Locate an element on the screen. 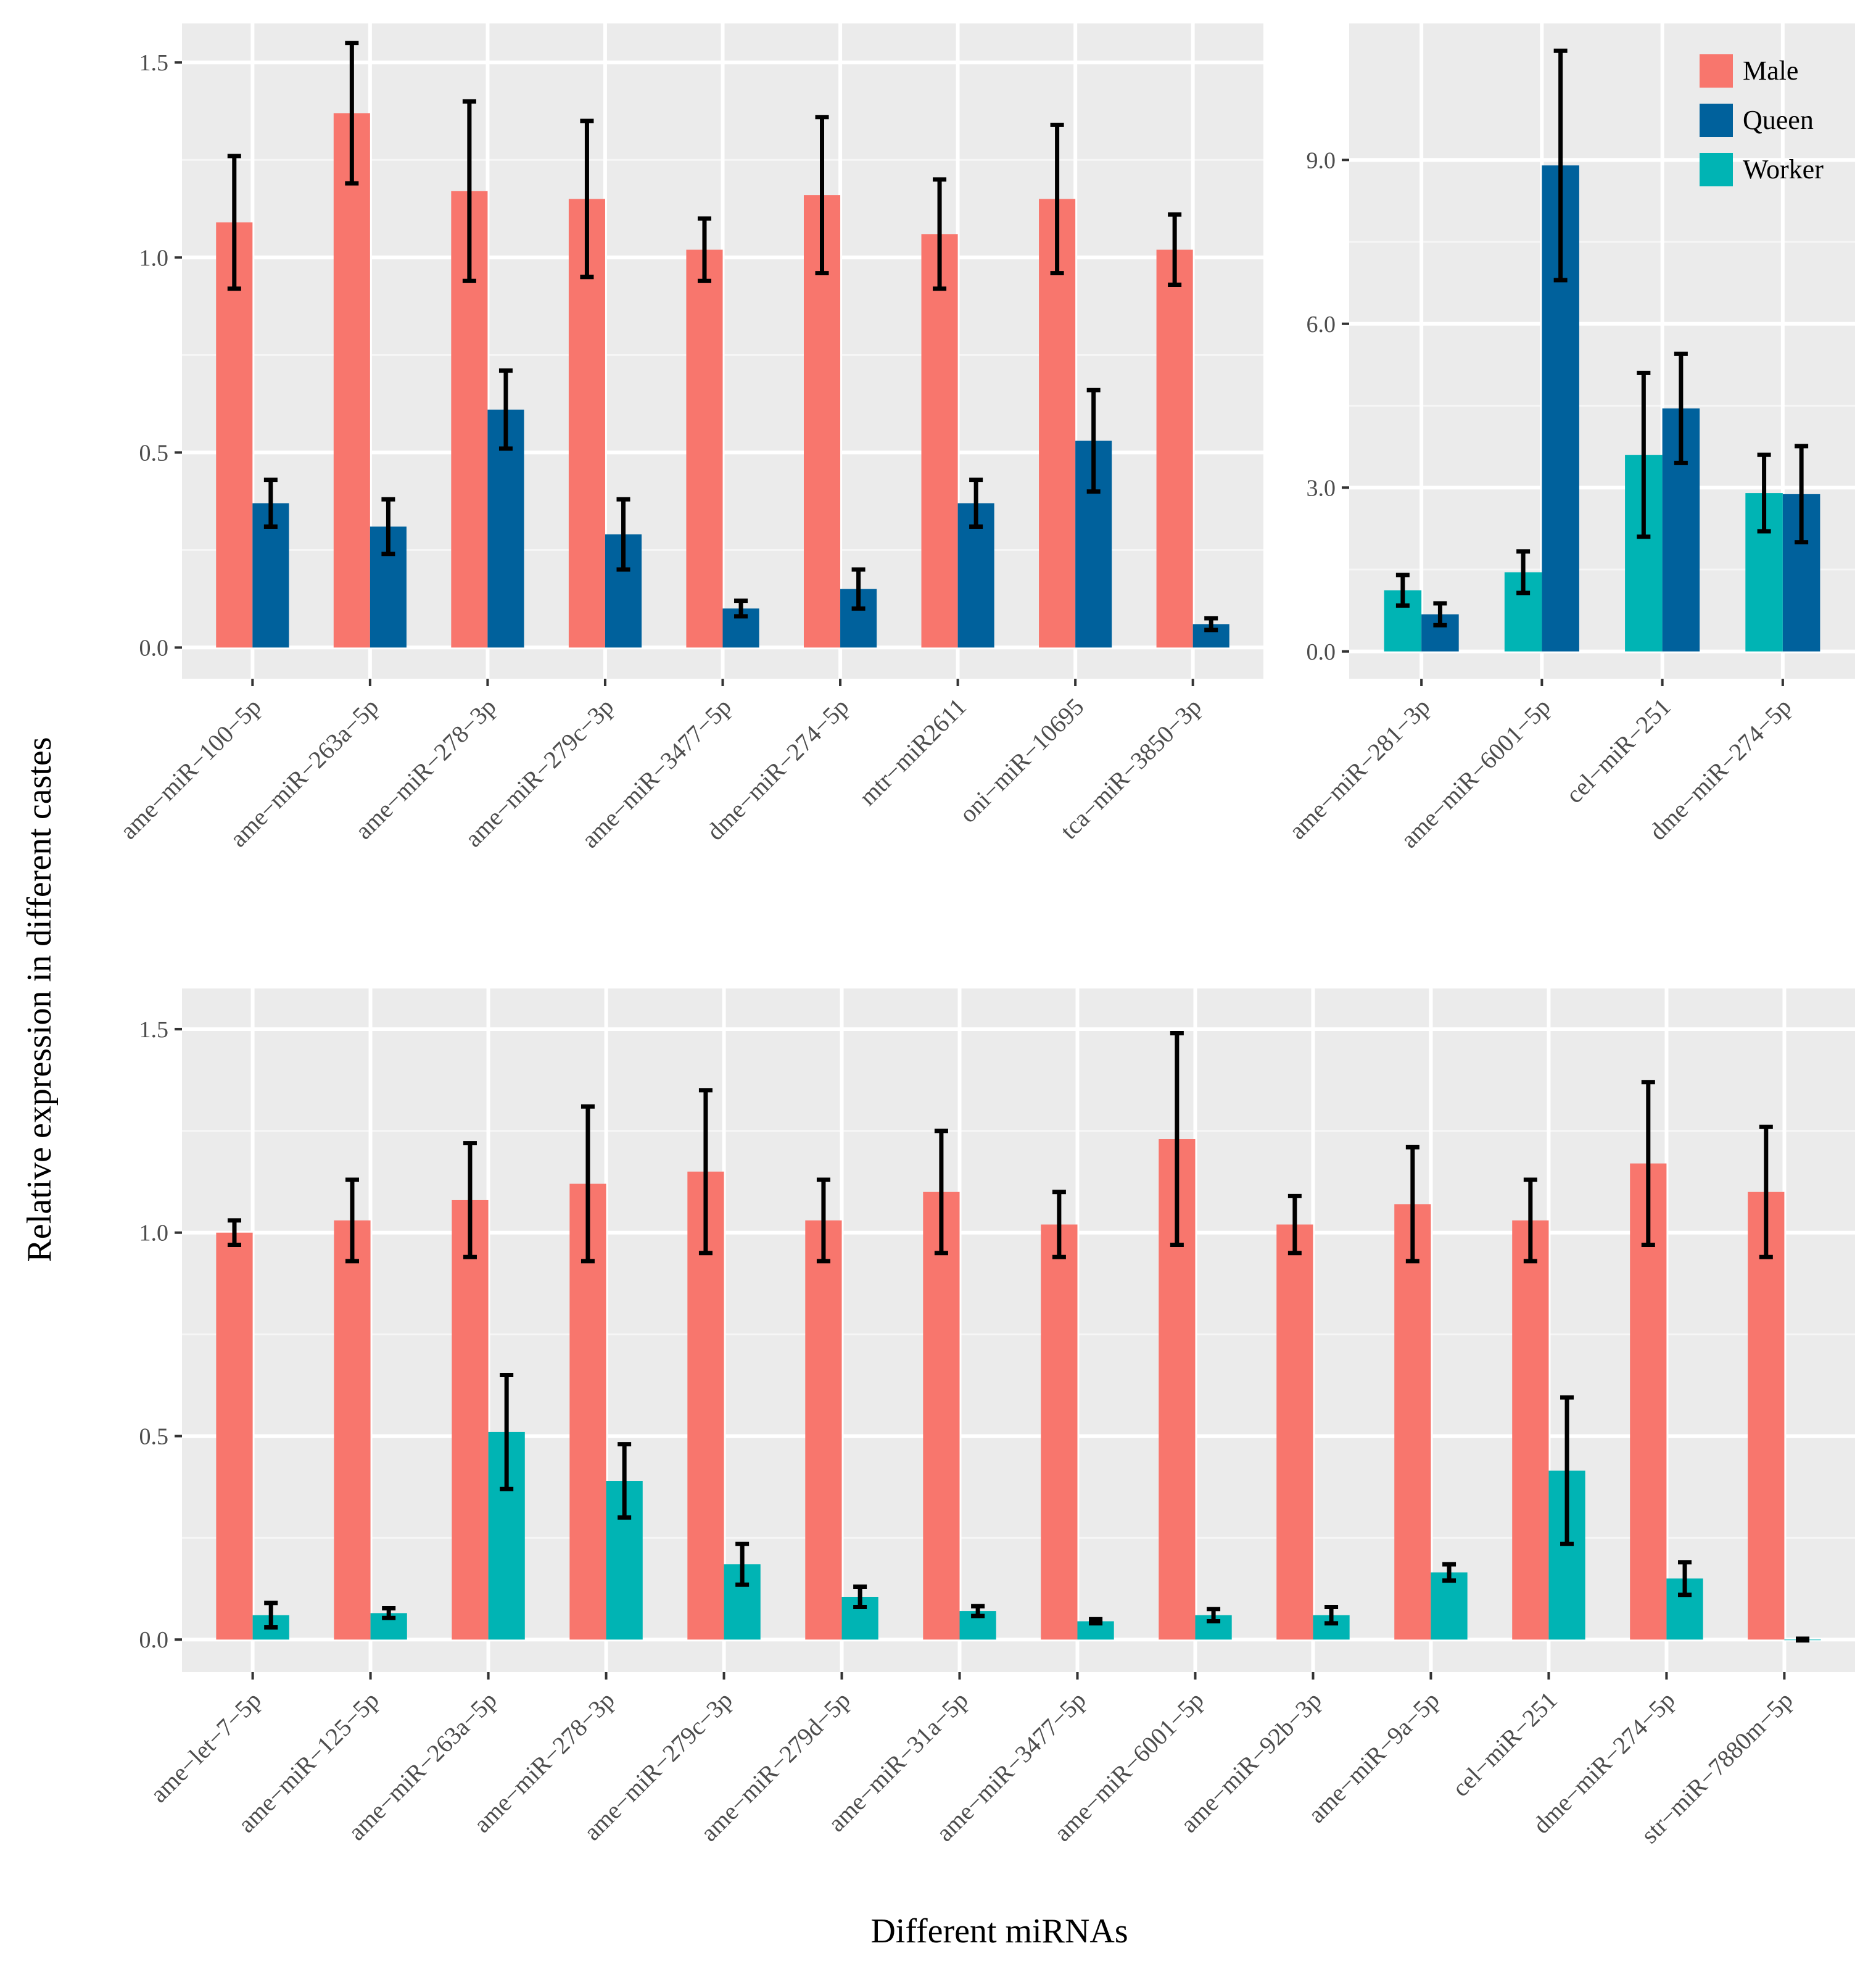  legend-swatch-worker is located at coordinates (1716, 169).